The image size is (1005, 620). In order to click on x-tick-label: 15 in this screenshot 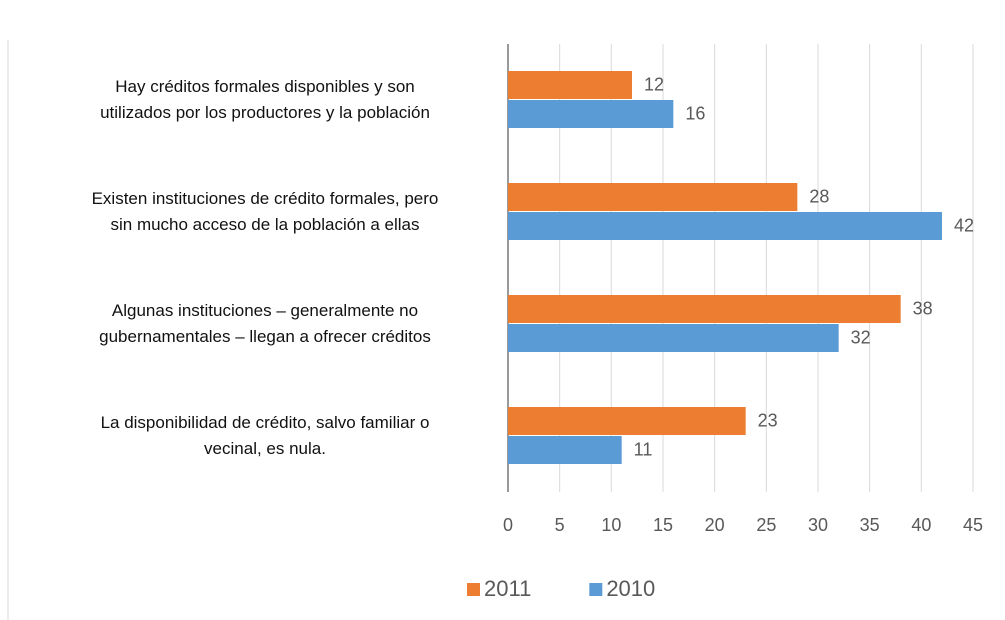, I will do `click(663, 525)`.